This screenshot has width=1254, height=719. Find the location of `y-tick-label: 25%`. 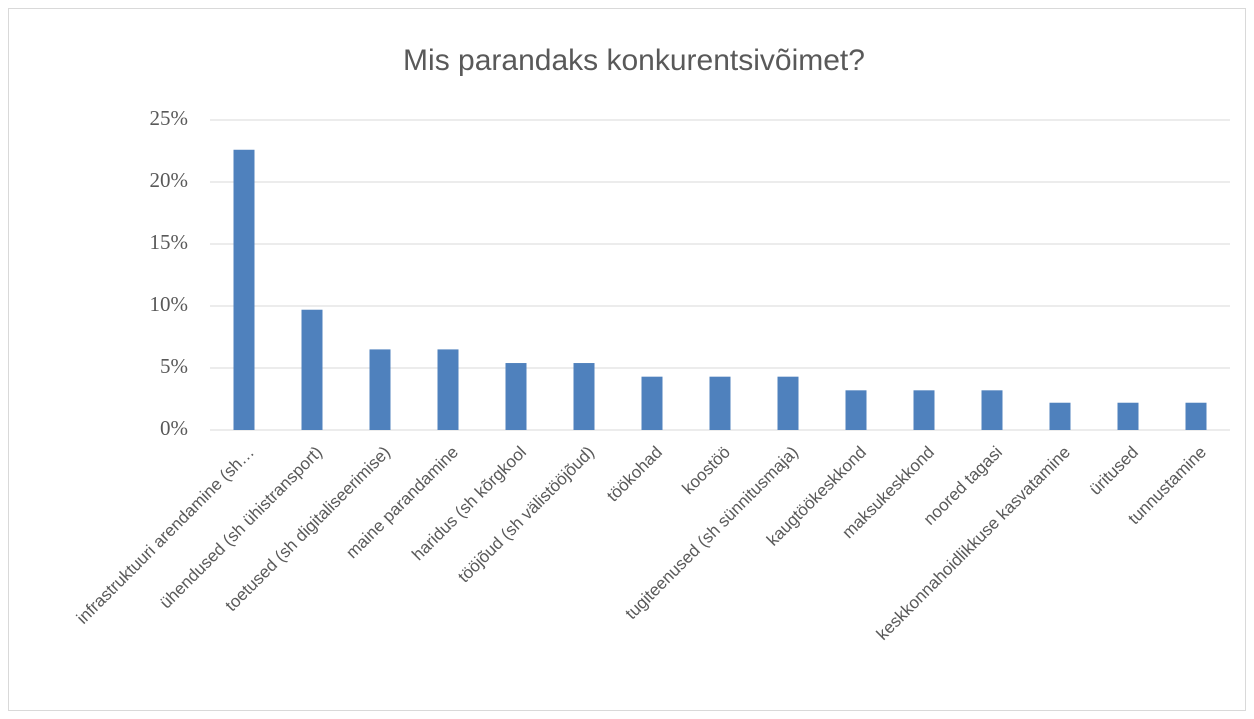

y-tick-label: 25% is located at coordinates (169, 118).